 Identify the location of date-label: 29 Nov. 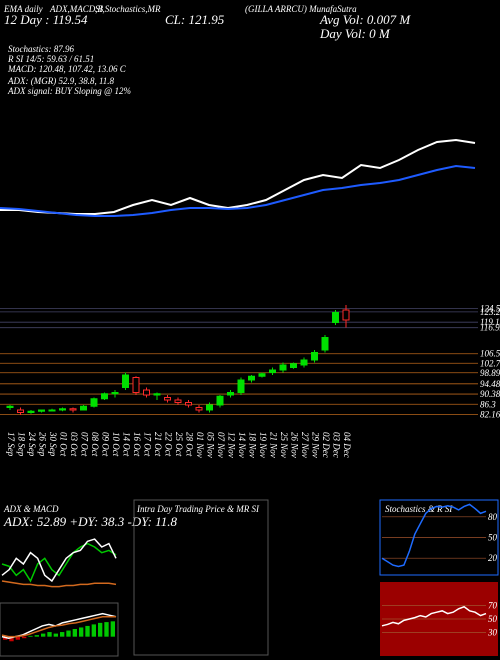
(316, 445).